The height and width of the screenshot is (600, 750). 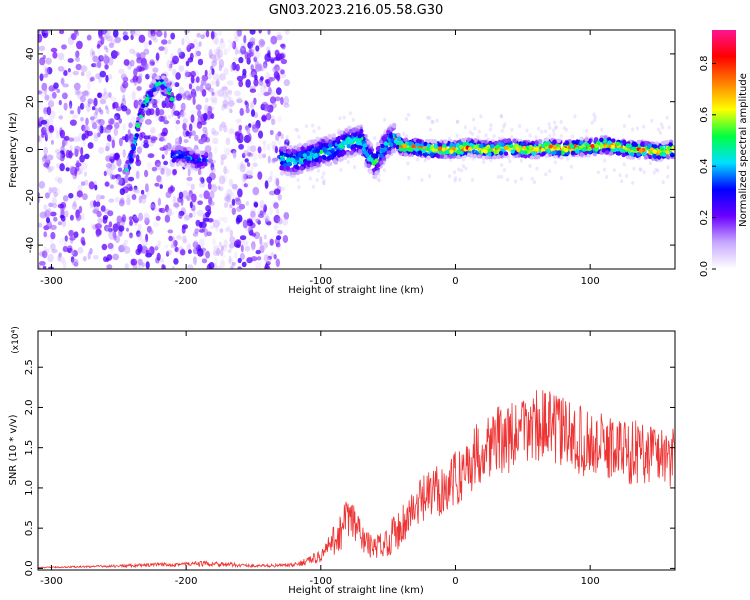 What do you see at coordinates (356, 290) in the screenshot?
I see `spectrogram-x-label: Height of straight line (km)` at bounding box center [356, 290].